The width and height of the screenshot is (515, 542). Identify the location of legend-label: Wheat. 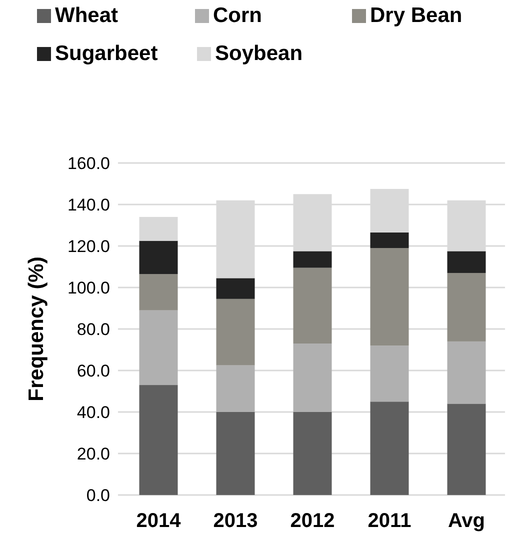
(86, 15).